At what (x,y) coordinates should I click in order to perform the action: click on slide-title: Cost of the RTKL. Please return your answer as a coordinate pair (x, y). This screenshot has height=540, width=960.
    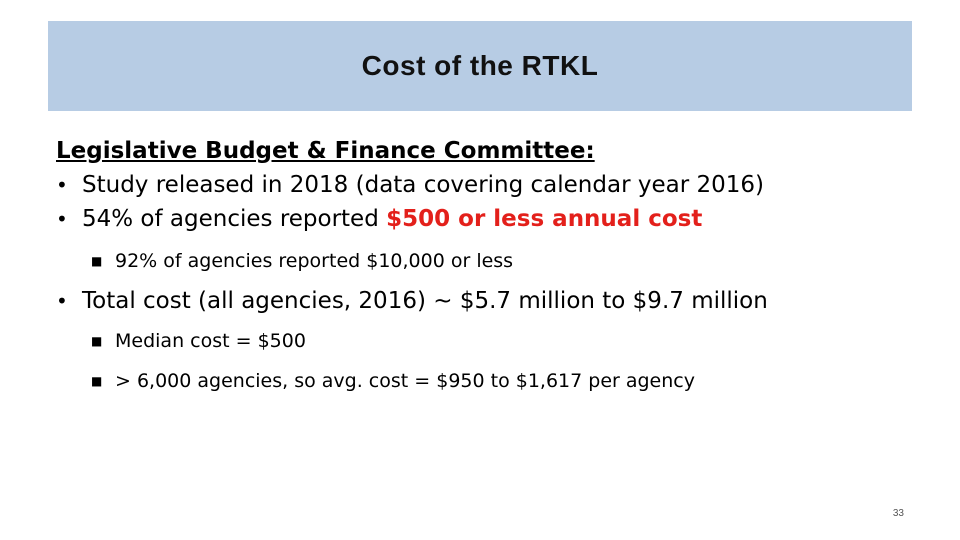
    Looking at the image, I should click on (480, 65).